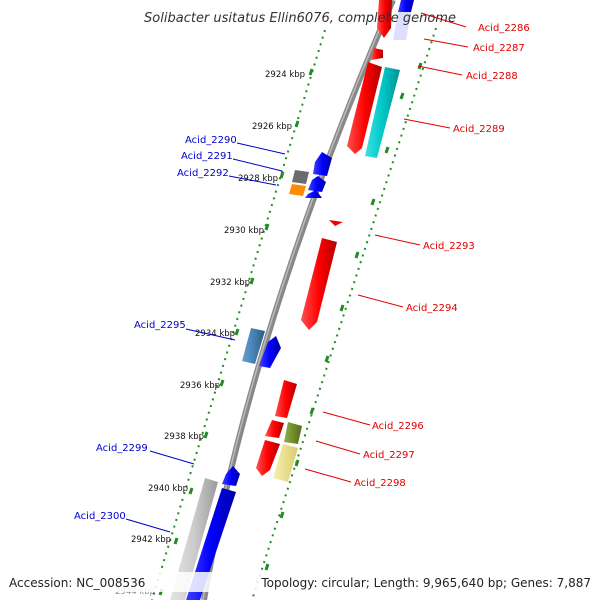  I want to click on accession-text: Accession: NC_008536, so click(77, 583).